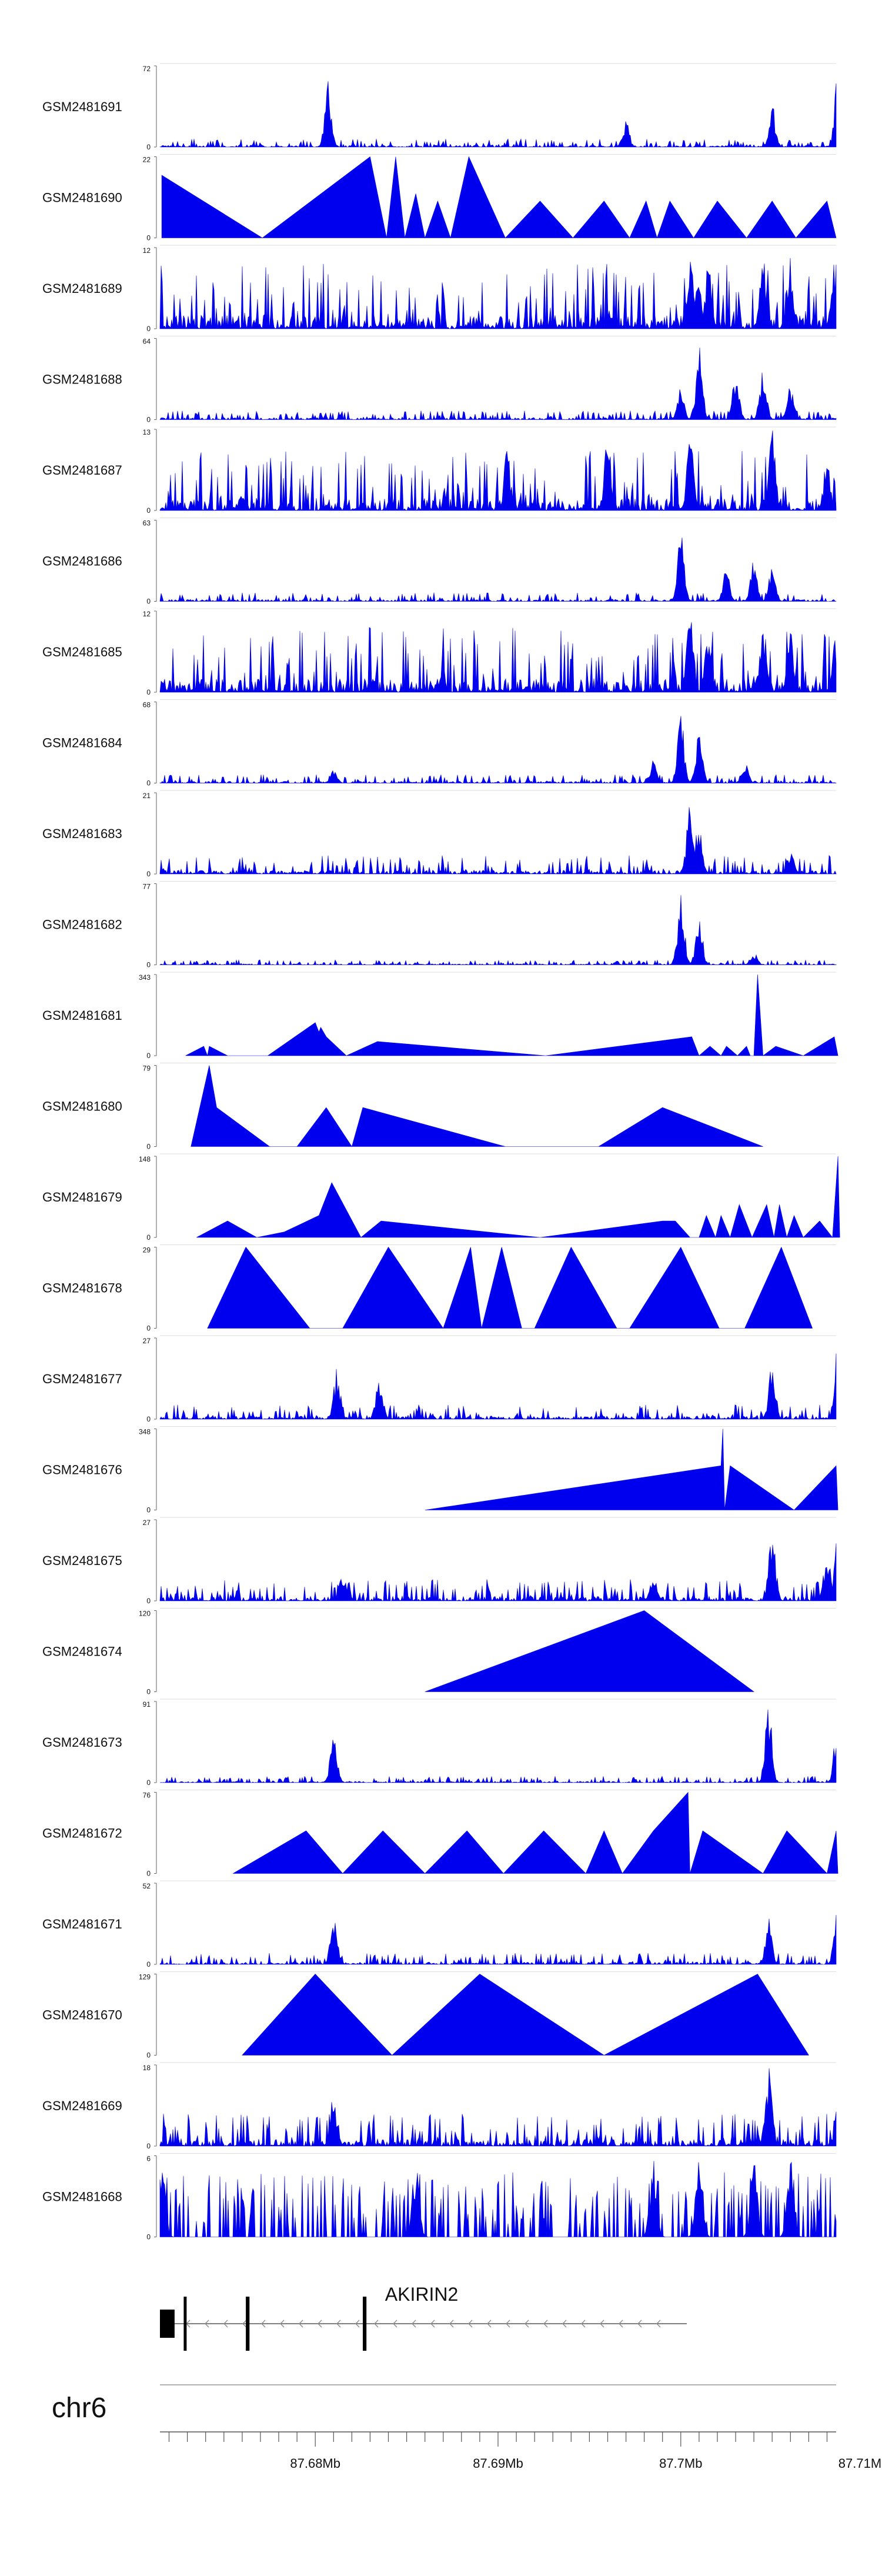  Describe the element at coordinates (82, 1197) in the screenshot. I see `track-label: GSM2481679` at that location.